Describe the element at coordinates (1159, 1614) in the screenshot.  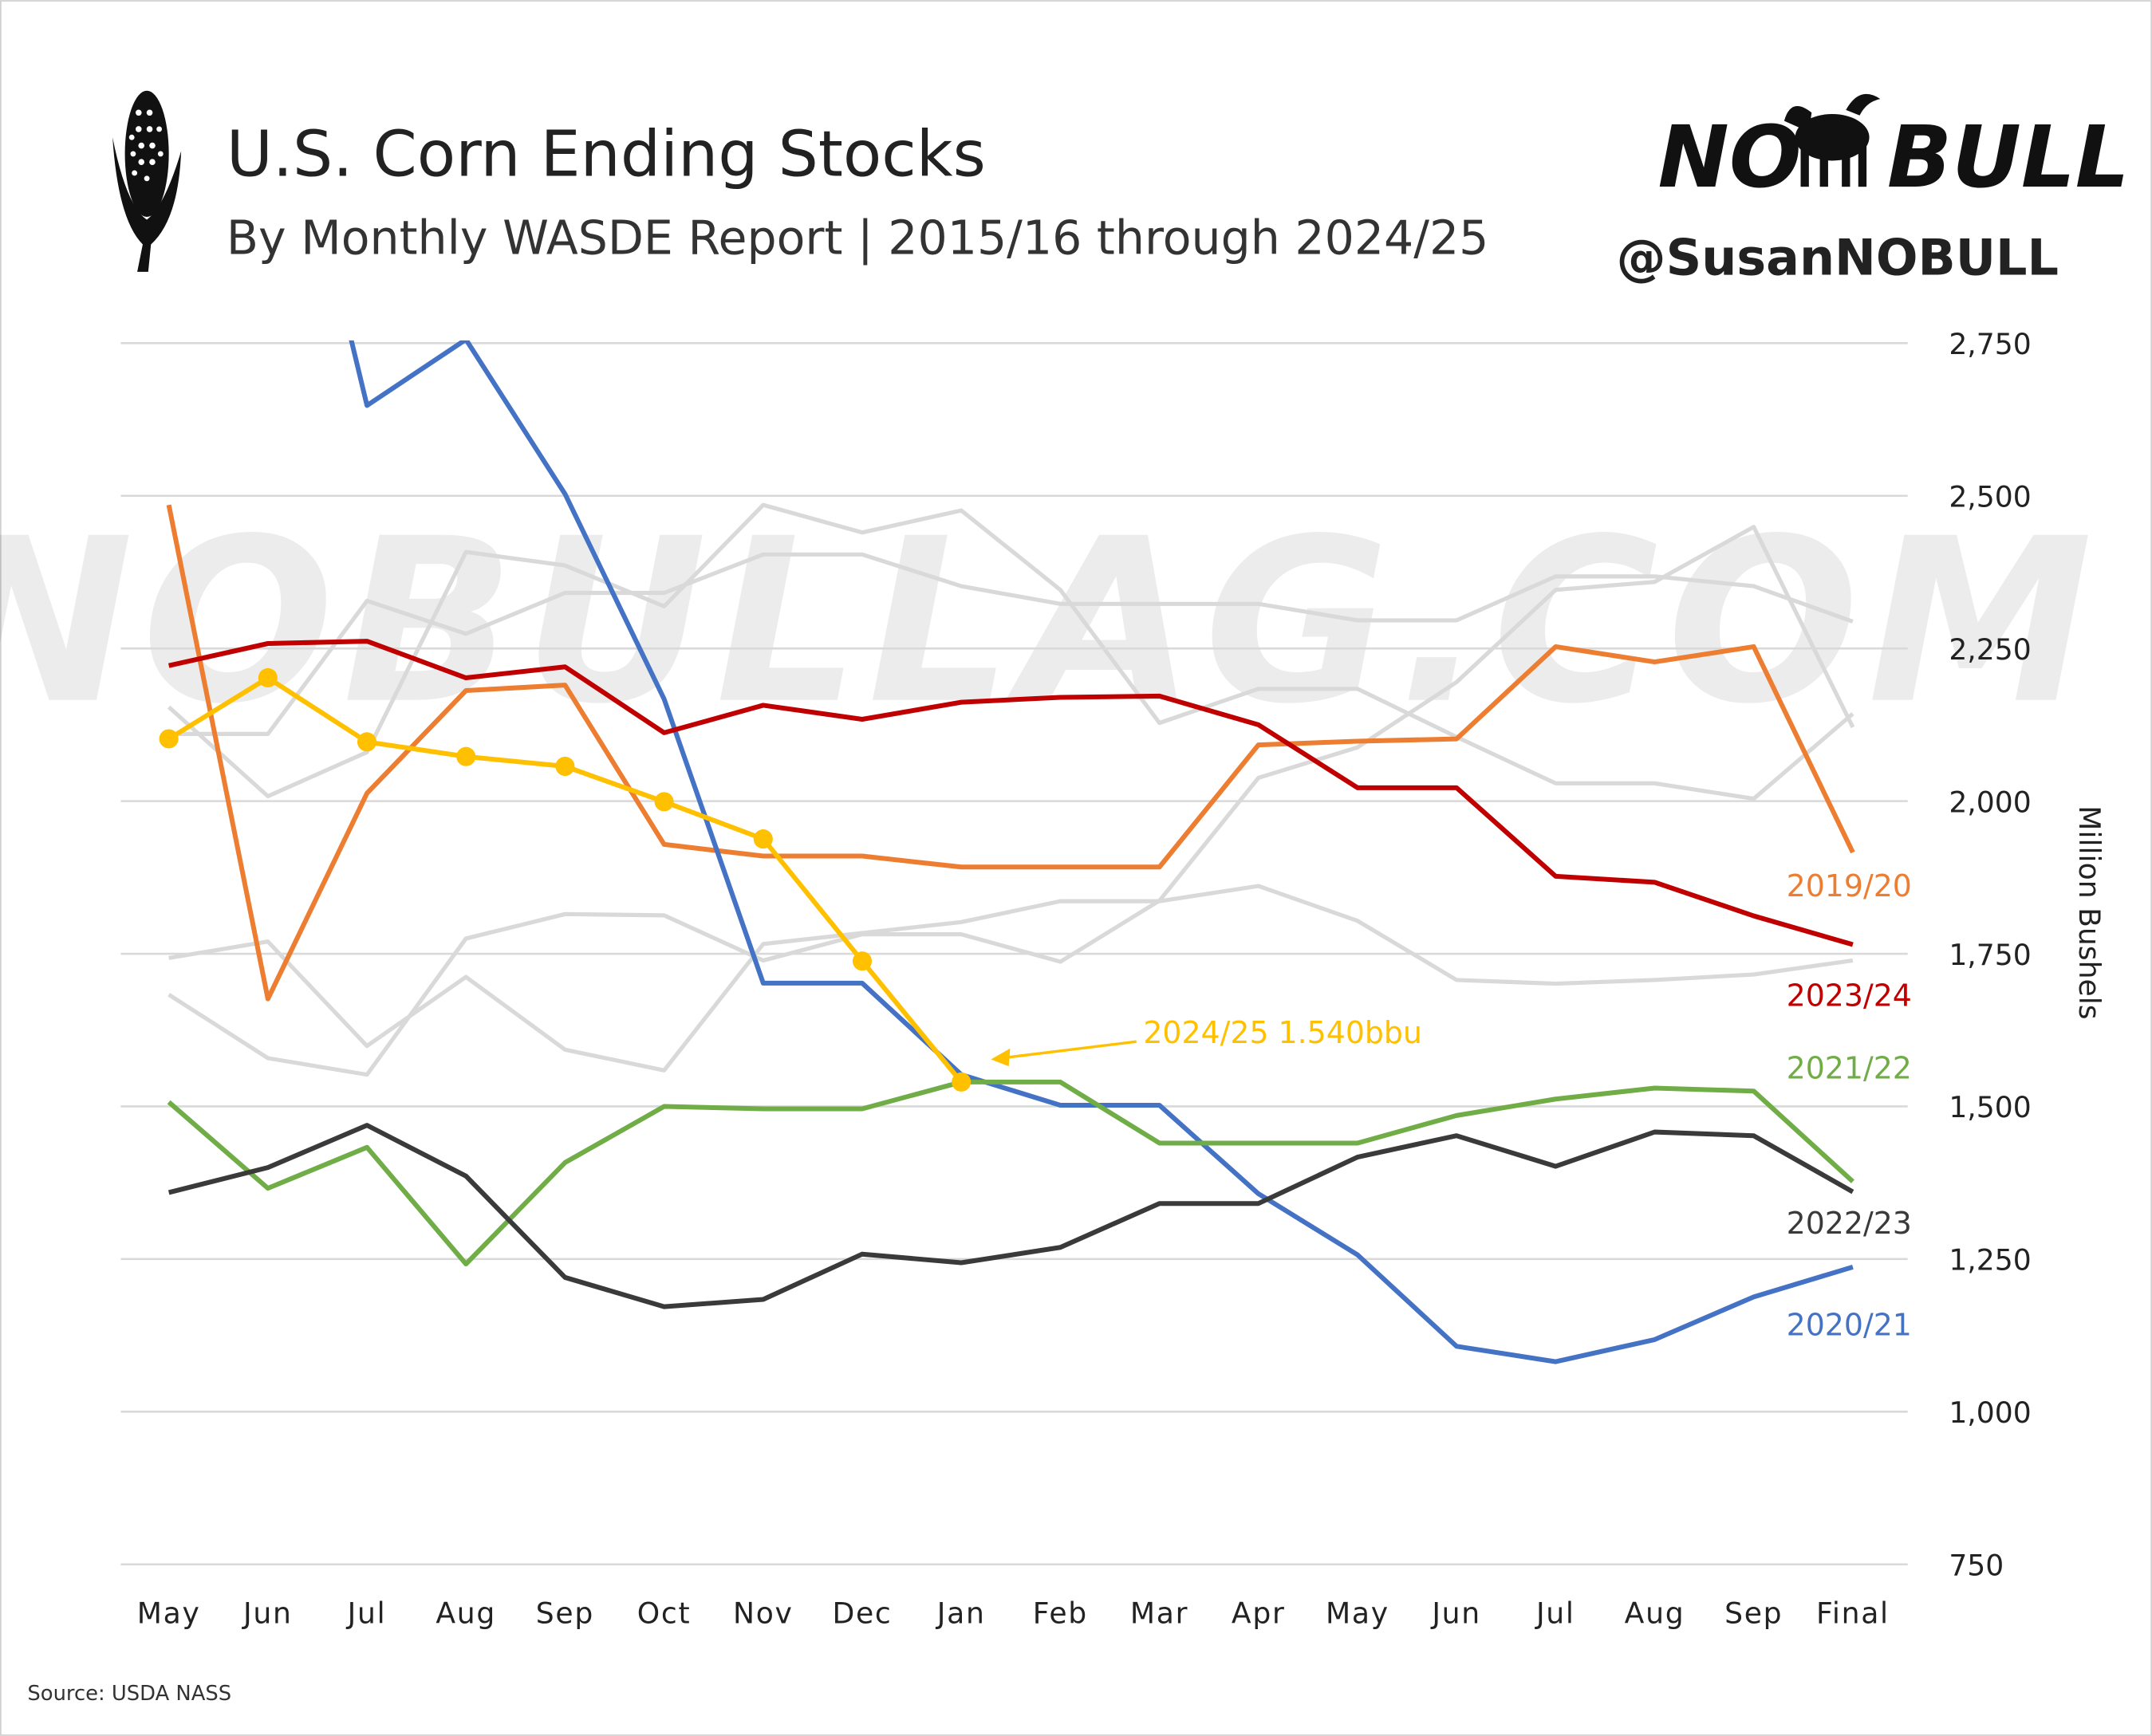
I see `x-tick-label: Mar` at that location.